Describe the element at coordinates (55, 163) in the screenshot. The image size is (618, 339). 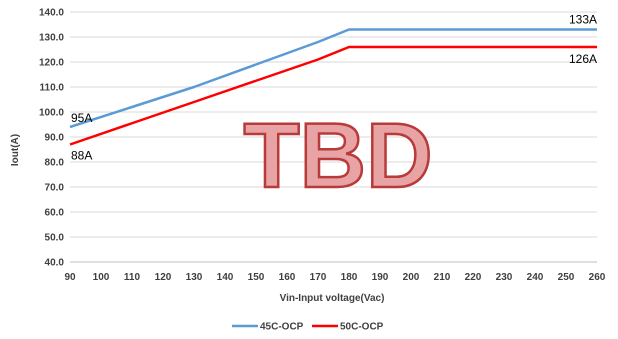
I see `y-tick-label: 80.0` at that location.